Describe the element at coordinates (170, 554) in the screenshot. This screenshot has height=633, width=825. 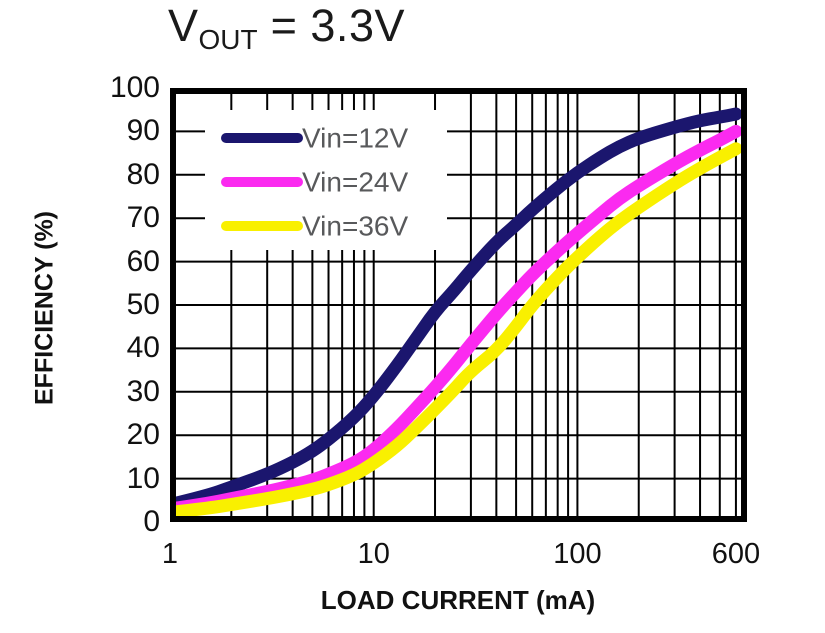
I see `x-tick-label-1: 1` at that location.